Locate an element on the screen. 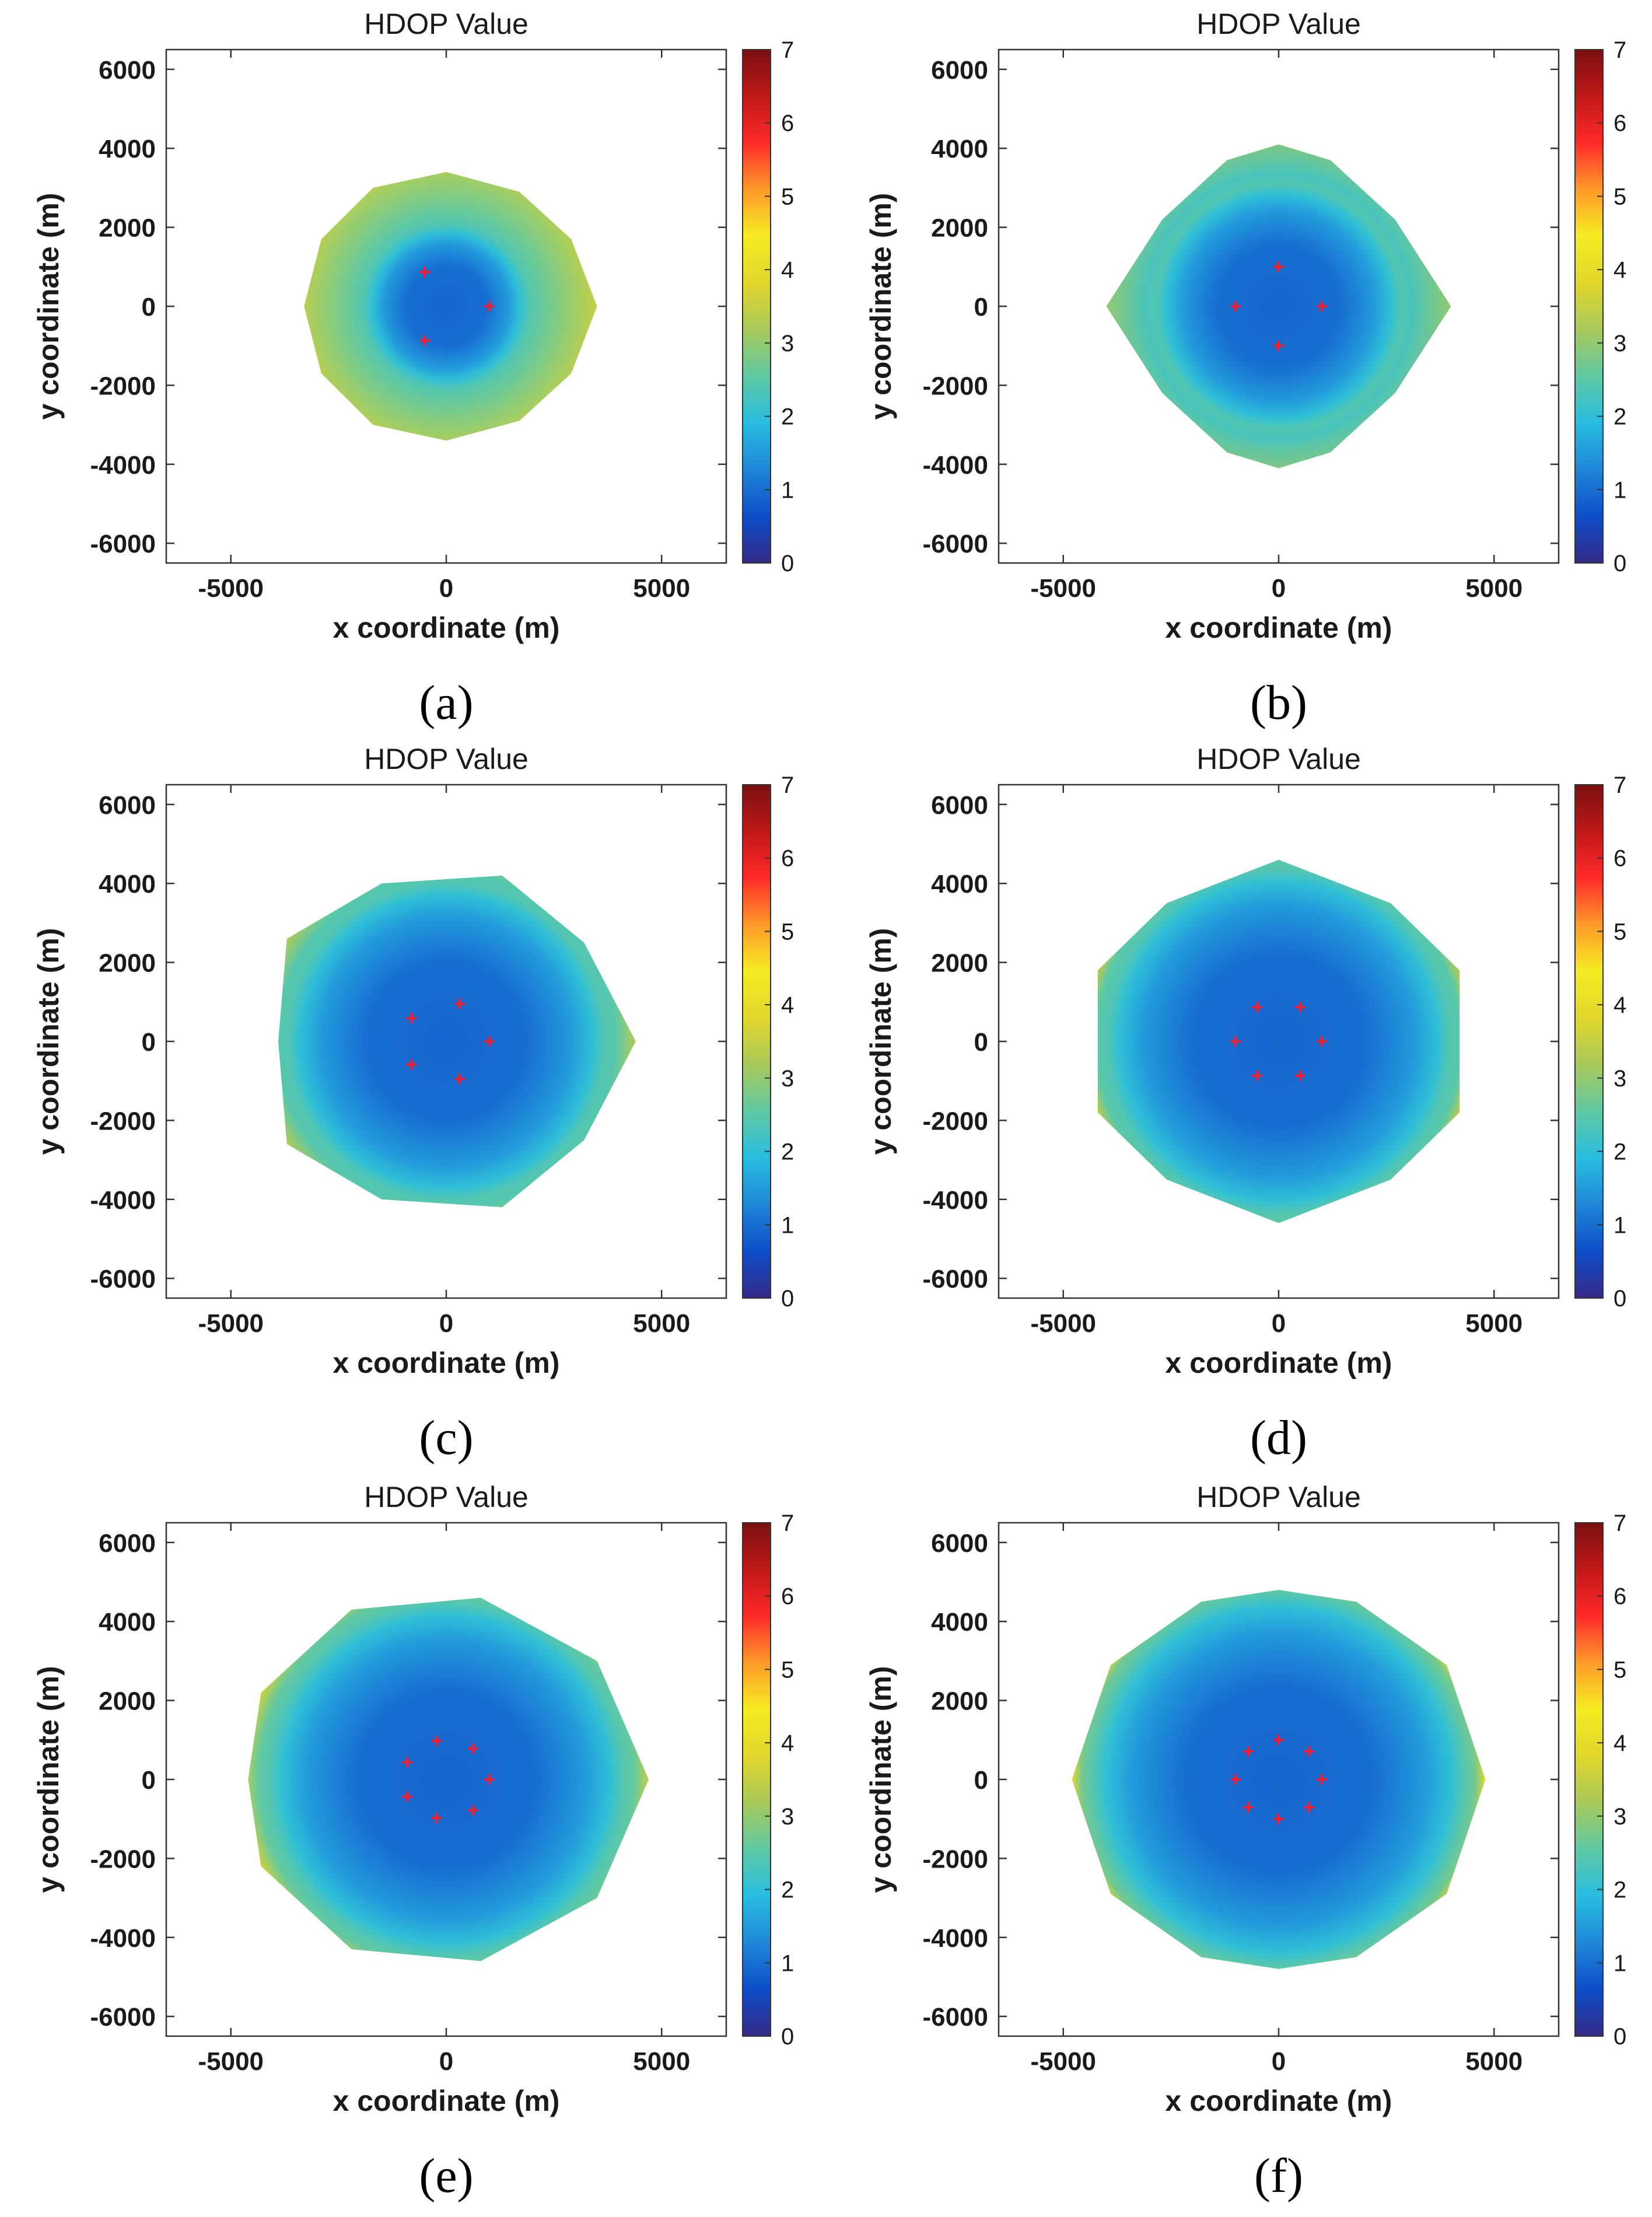 This screenshot has height=2217, width=1652. panel-title: HDOP Value is located at coordinates (446, 24).